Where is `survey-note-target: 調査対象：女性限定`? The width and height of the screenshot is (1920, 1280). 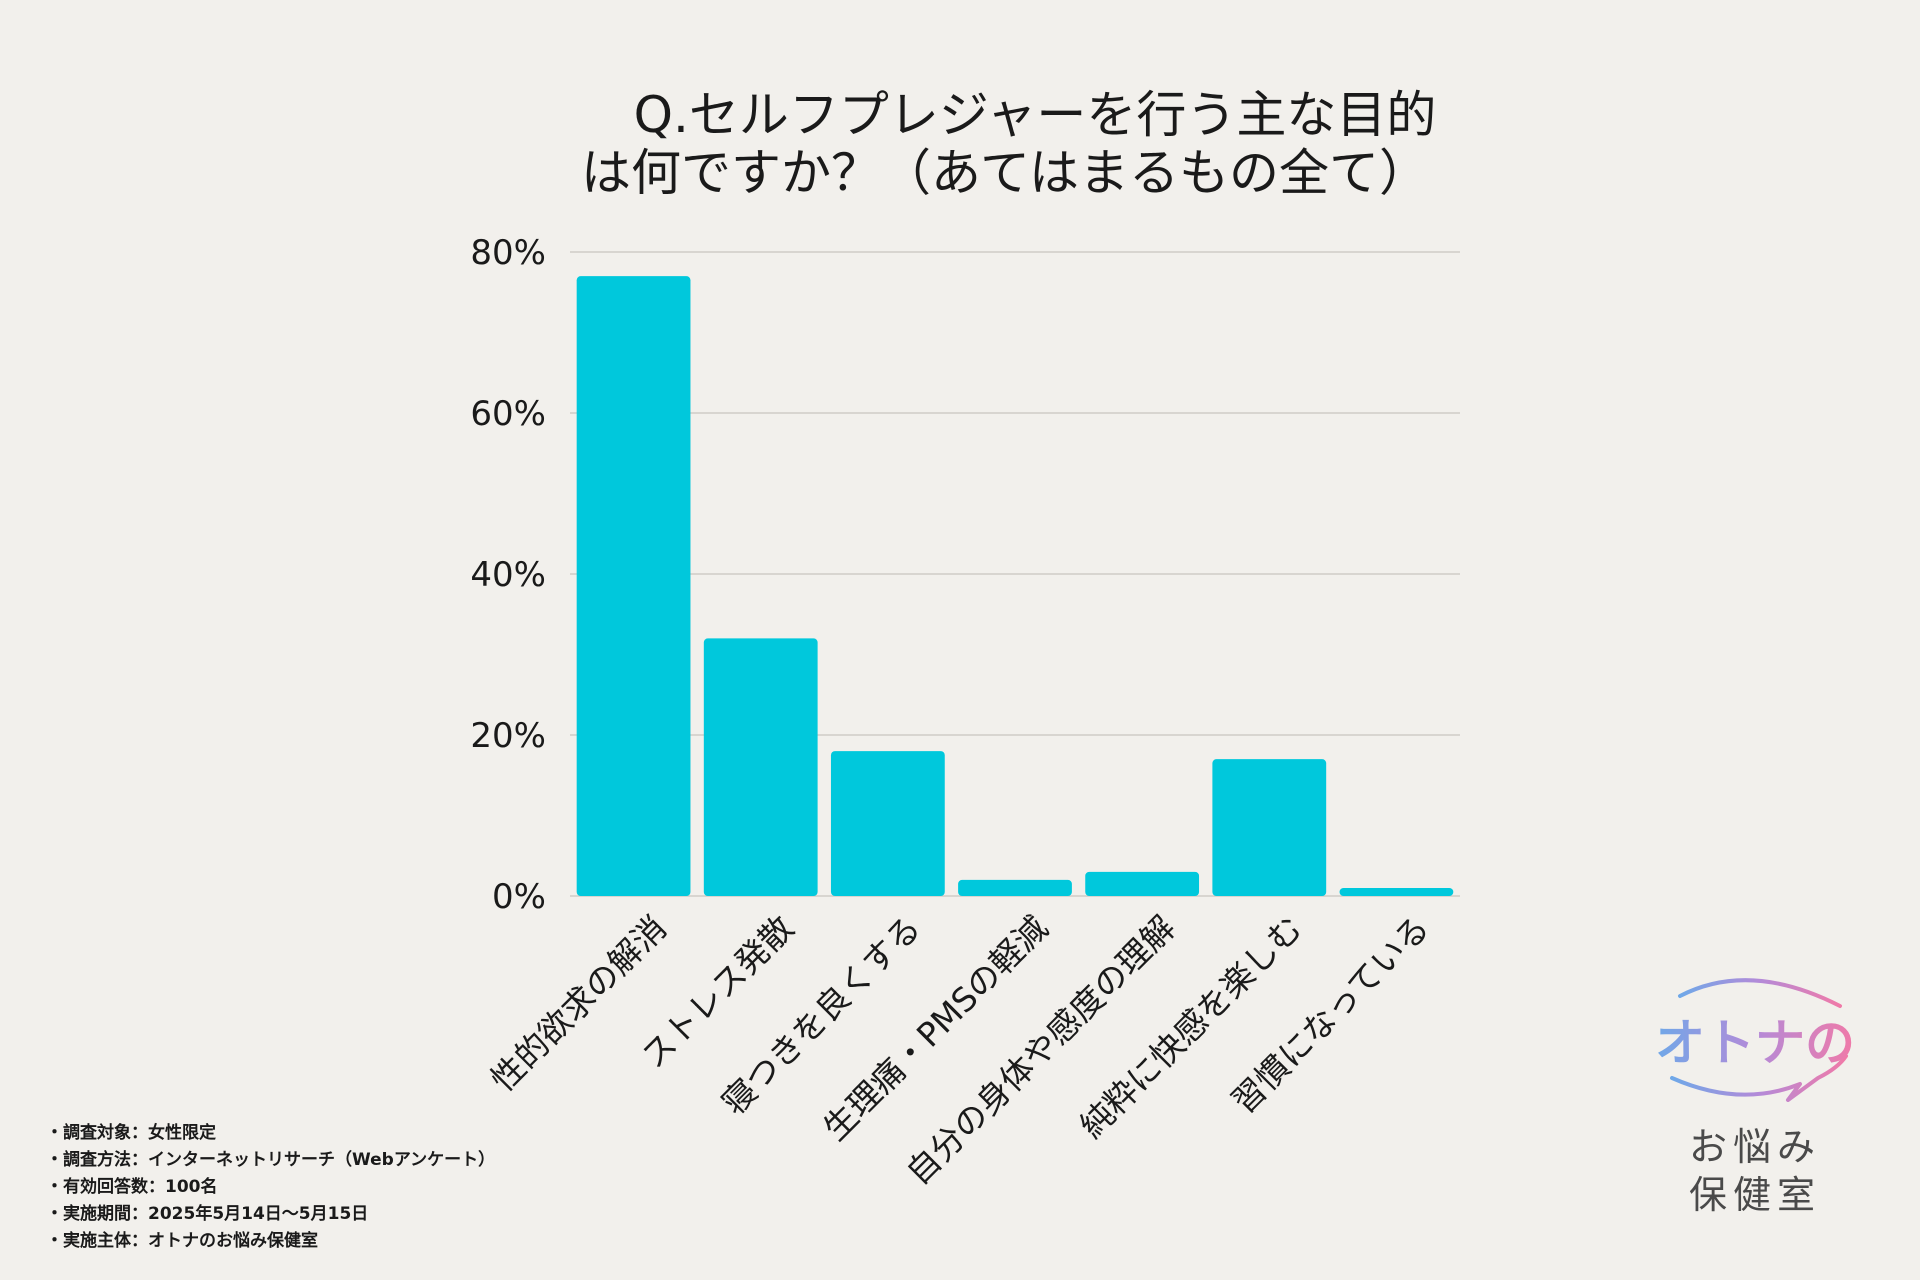
survey-note-target: 調査対象：女性限定 is located at coordinates (270, 1133).